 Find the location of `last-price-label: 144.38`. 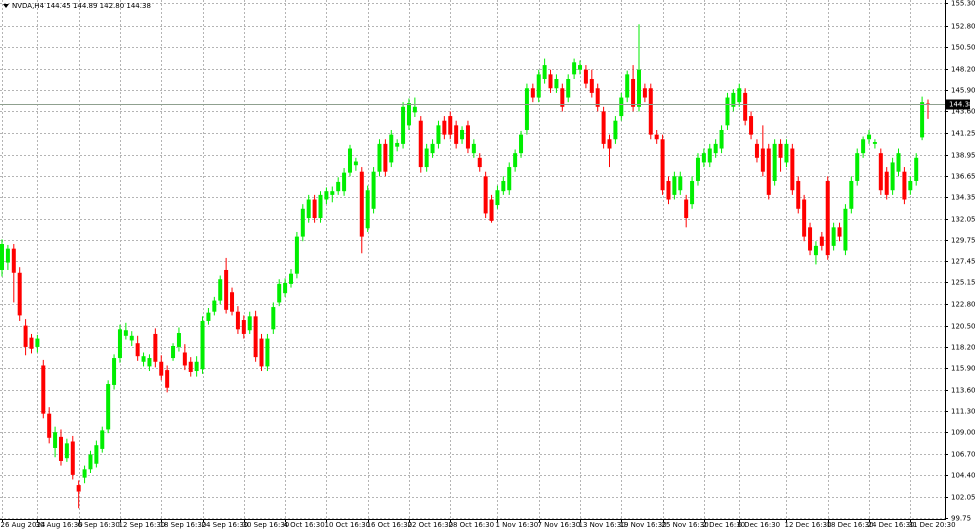

last-price-label: 144.38 is located at coordinates (961, 105).